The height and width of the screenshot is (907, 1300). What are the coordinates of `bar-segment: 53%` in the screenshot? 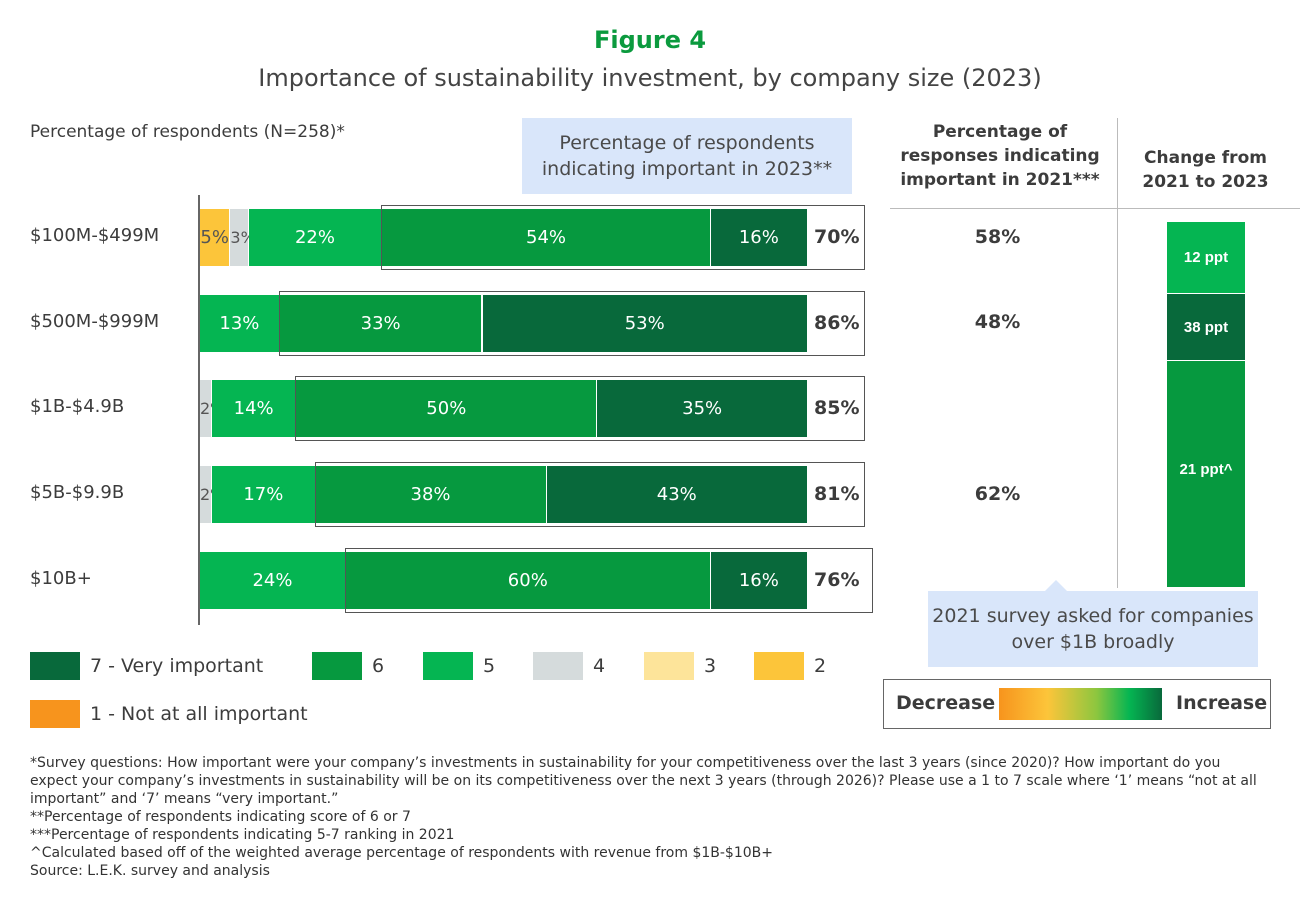 It's located at (645, 323).